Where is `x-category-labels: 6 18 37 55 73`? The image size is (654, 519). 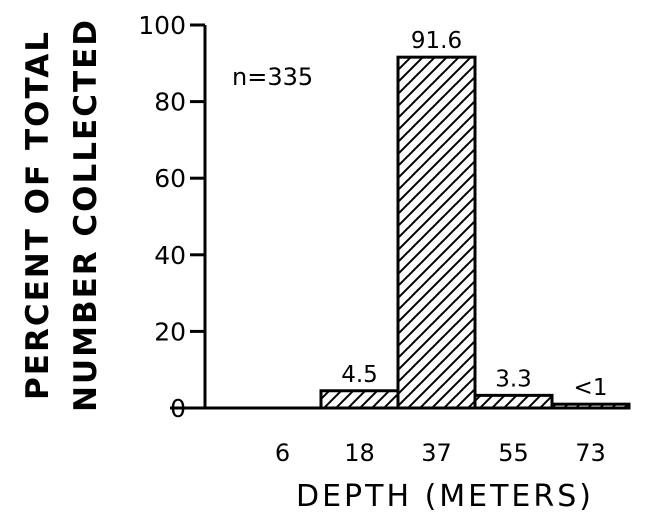
x-category-labels: 6 18 37 55 73 is located at coordinates (440, 453).